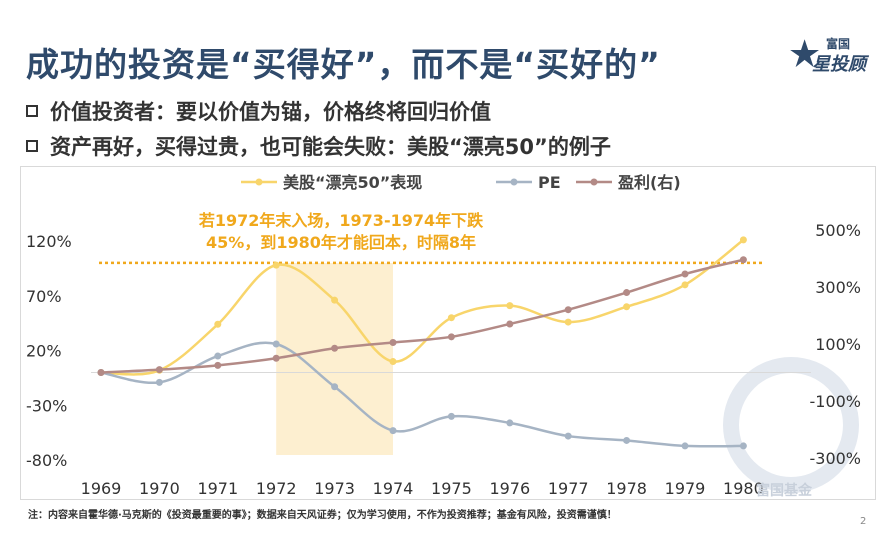 The image size is (889, 540). I want to click on left-axis-tick-label: 70%, so click(44, 296).